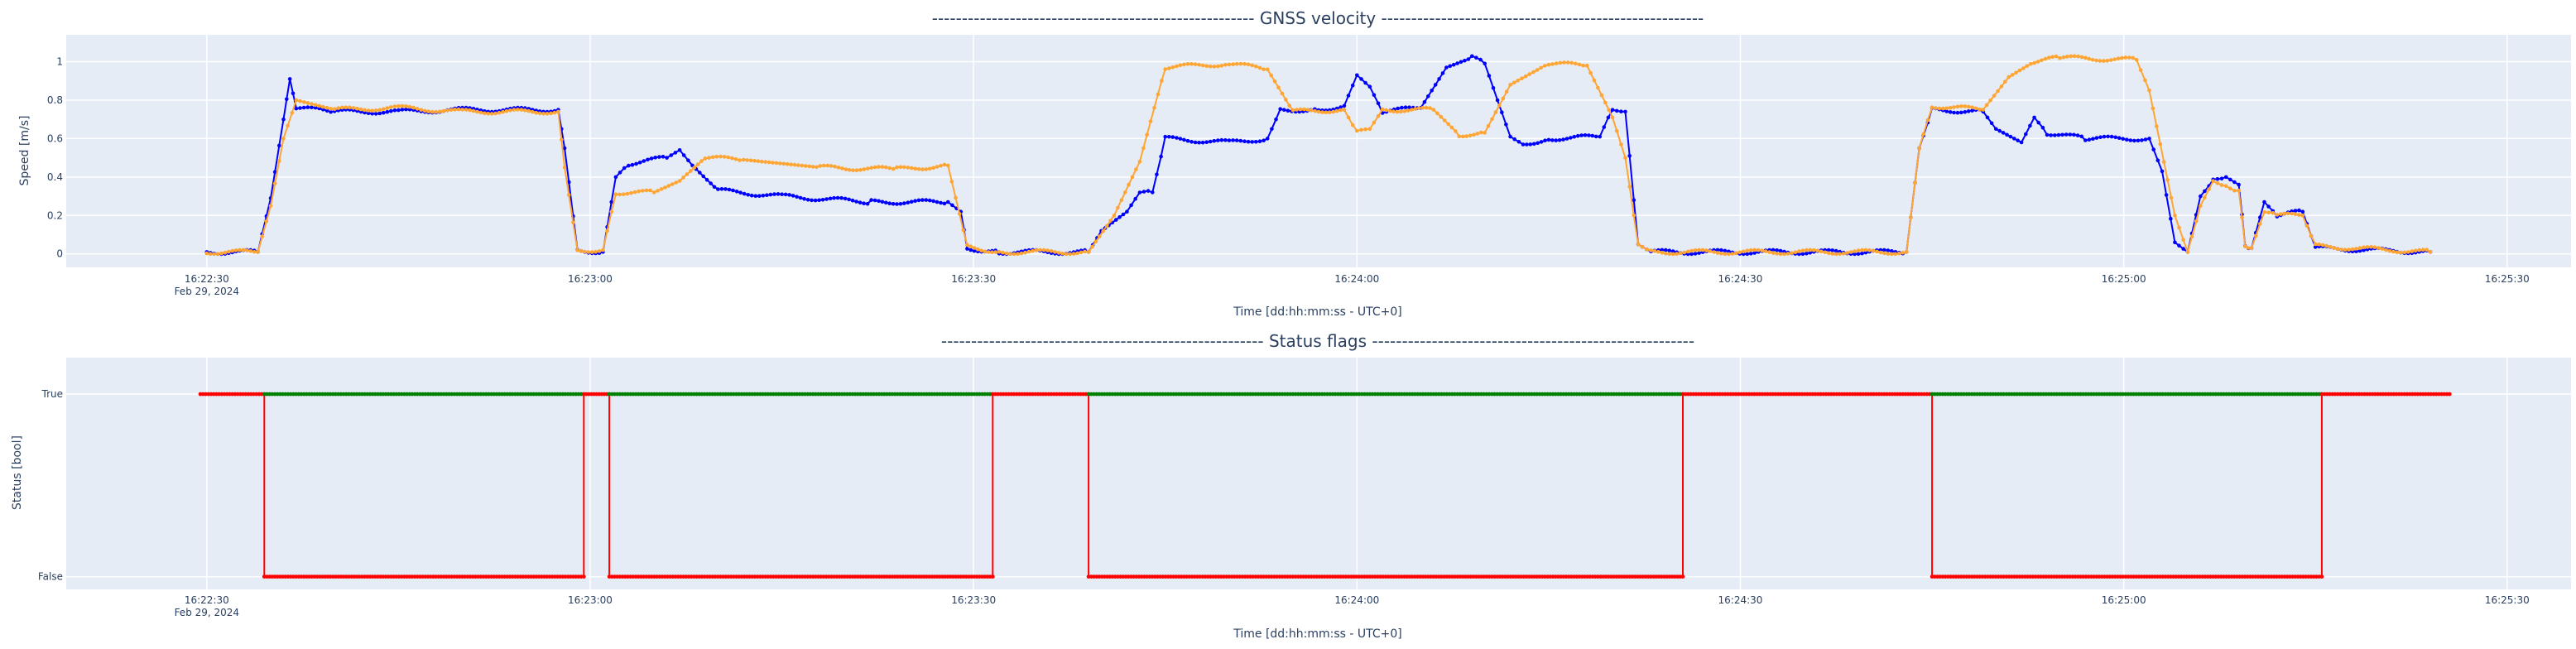 The height and width of the screenshot is (649, 2576). What do you see at coordinates (59, 62) in the screenshot?
I see `y-tick-label: 1` at bounding box center [59, 62].